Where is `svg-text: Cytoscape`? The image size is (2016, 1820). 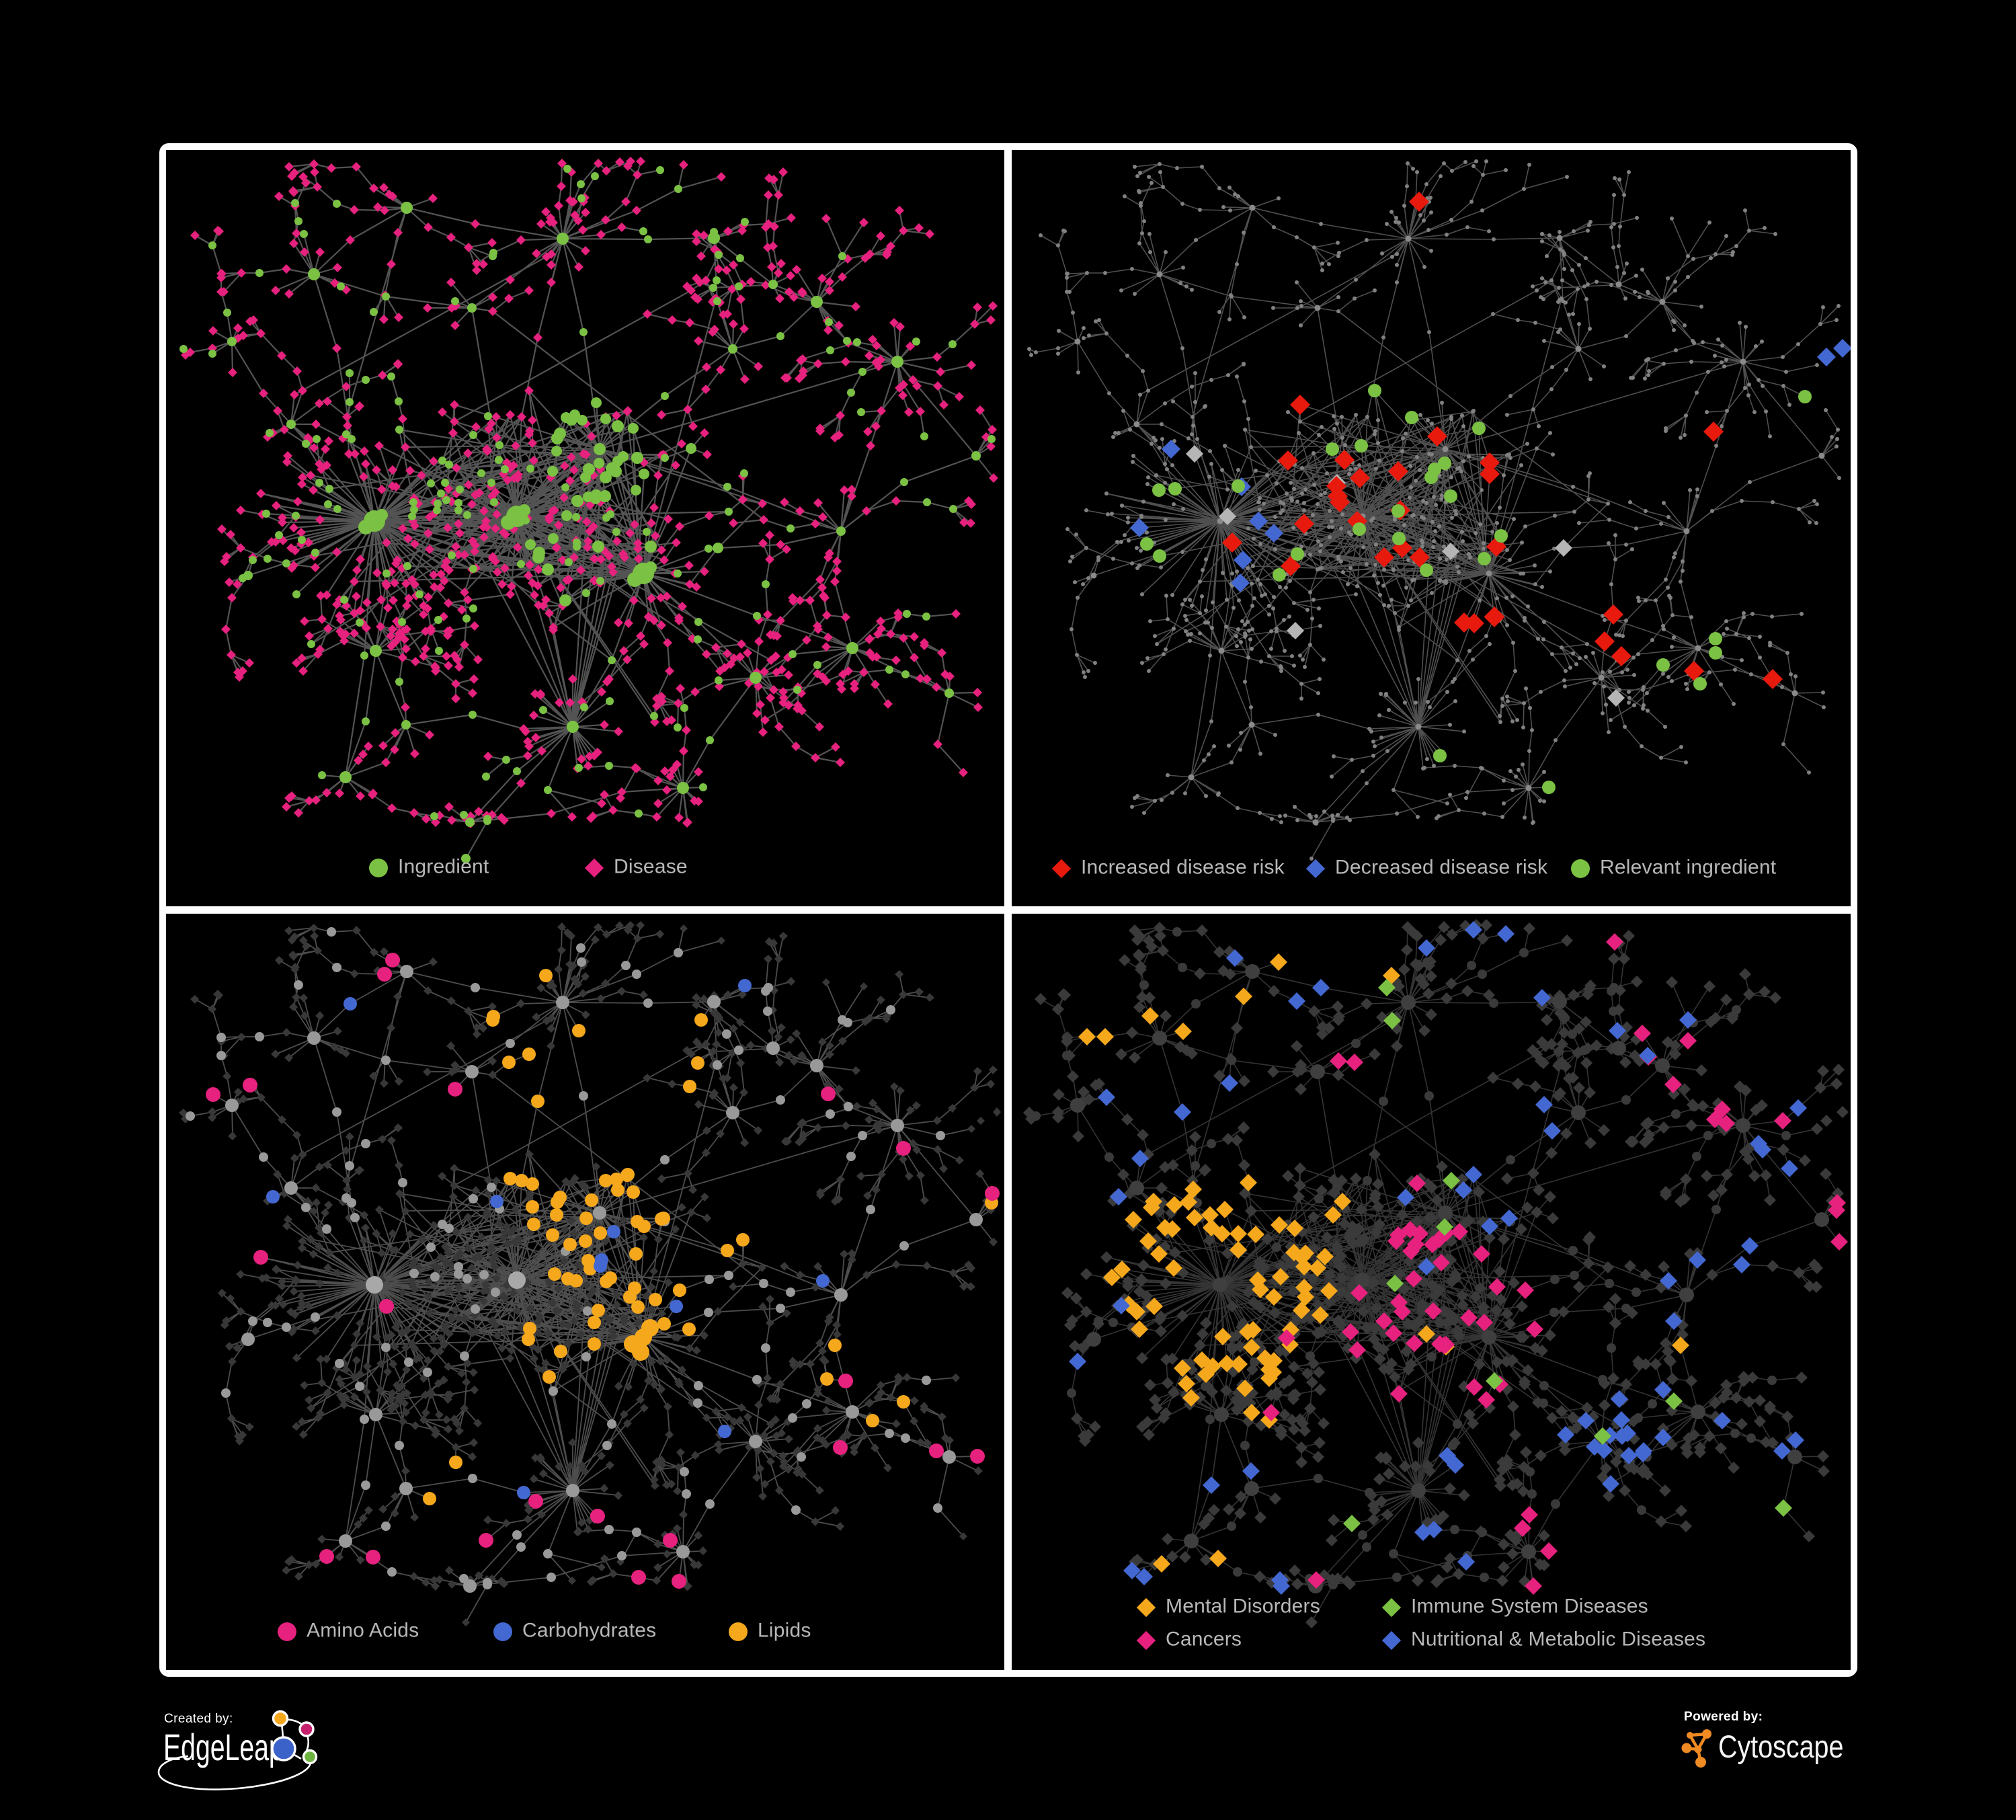
svg-text: Cytoscape is located at coordinates (1780, 1747).